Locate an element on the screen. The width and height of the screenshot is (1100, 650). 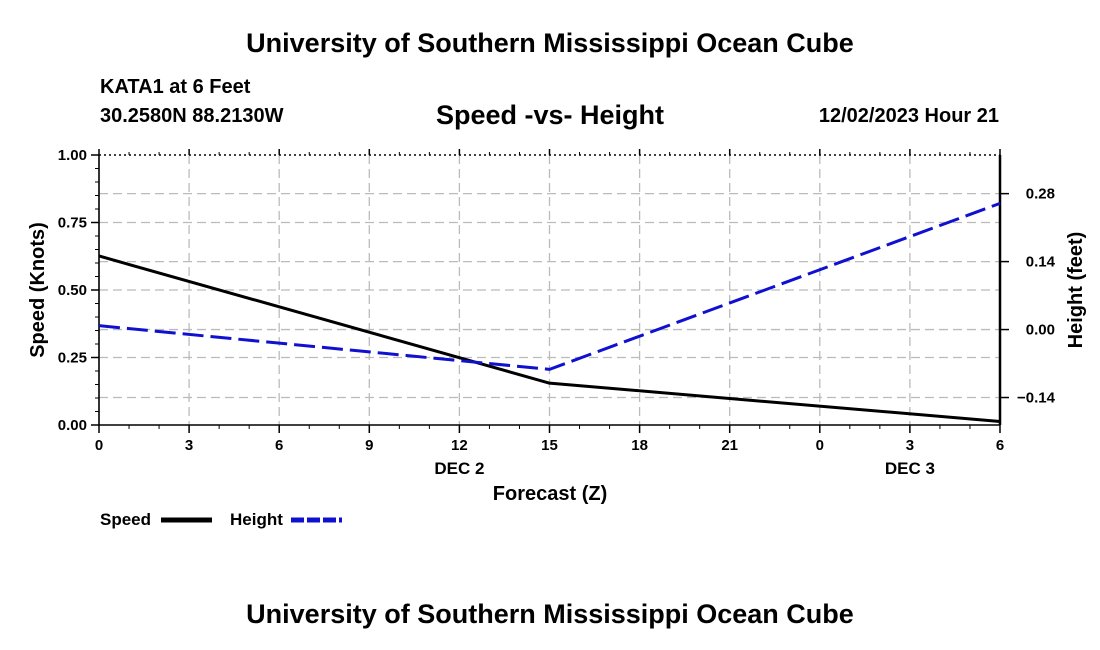
legend: Speed Height is located at coordinates (221, 519).